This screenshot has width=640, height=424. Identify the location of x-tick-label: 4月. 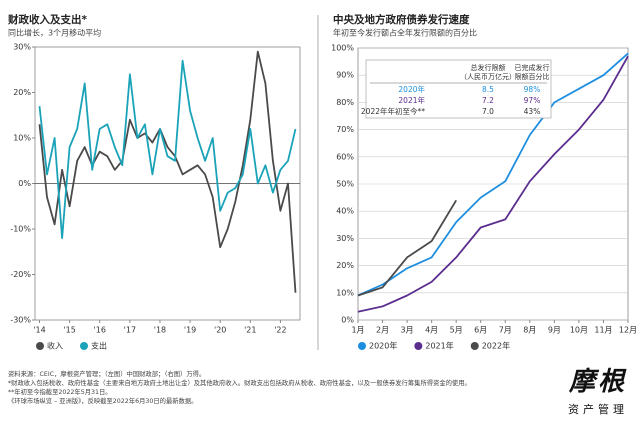
(431, 330).